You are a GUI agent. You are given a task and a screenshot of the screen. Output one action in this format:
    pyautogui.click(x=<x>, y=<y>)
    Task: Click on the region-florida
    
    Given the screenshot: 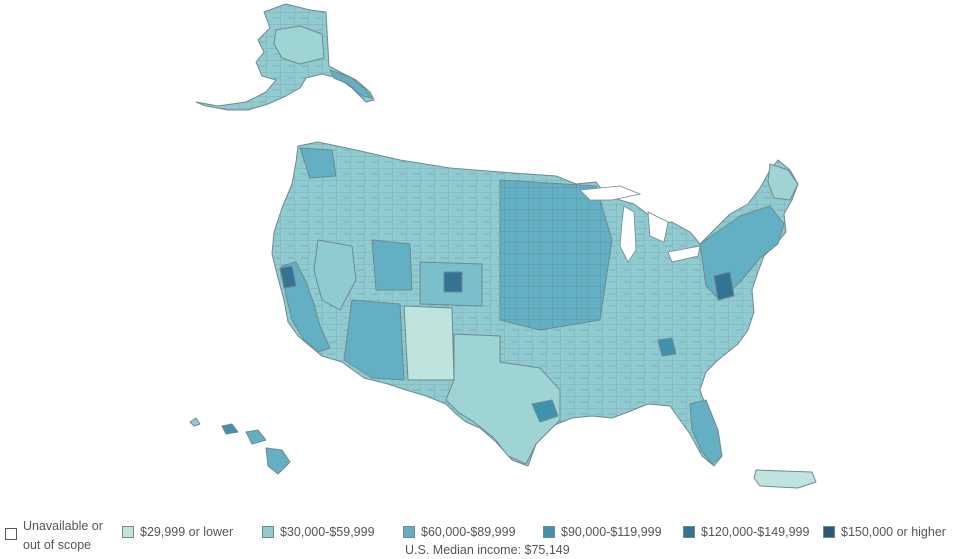 What is the action you would take?
    pyautogui.click(x=706, y=432)
    